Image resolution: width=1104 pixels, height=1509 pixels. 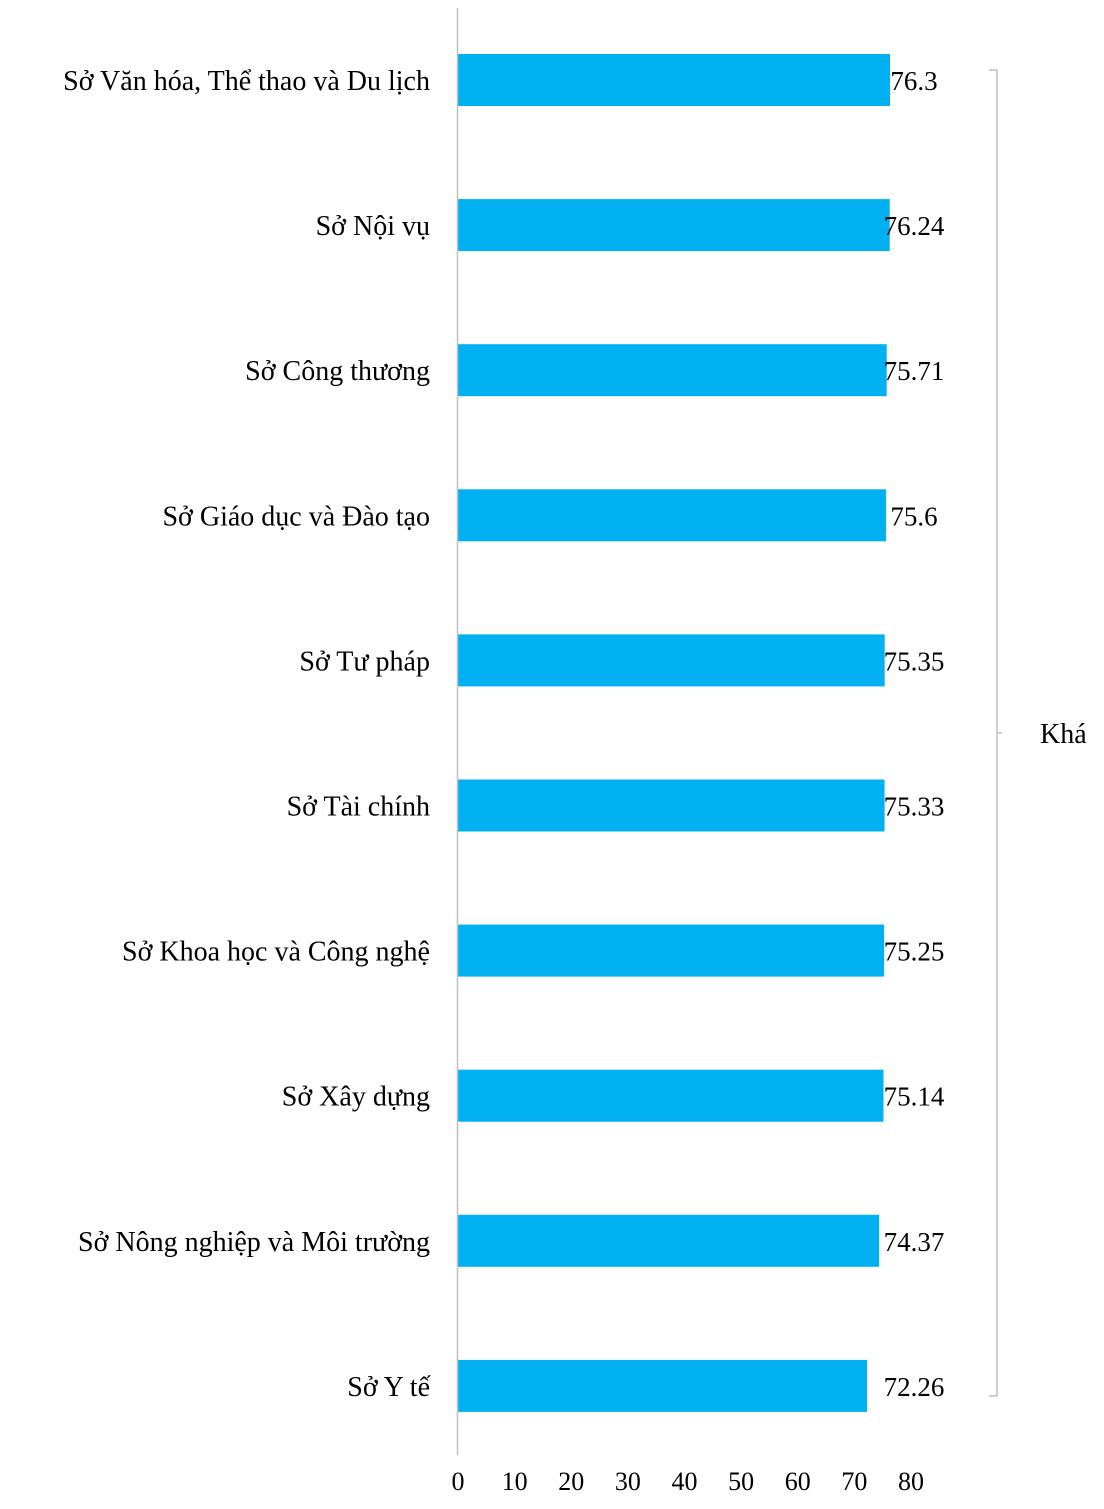 What do you see at coordinates (1063, 734) in the screenshot?
I see `group-bracket-label: Khá` at bounding box center [1063, 734].